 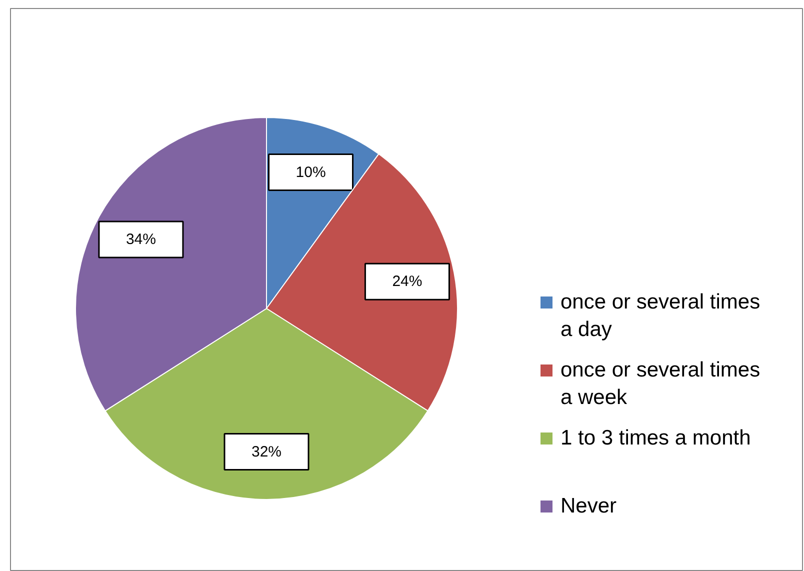 I want to click on data-label: 10%, so click(x=311, y=172).